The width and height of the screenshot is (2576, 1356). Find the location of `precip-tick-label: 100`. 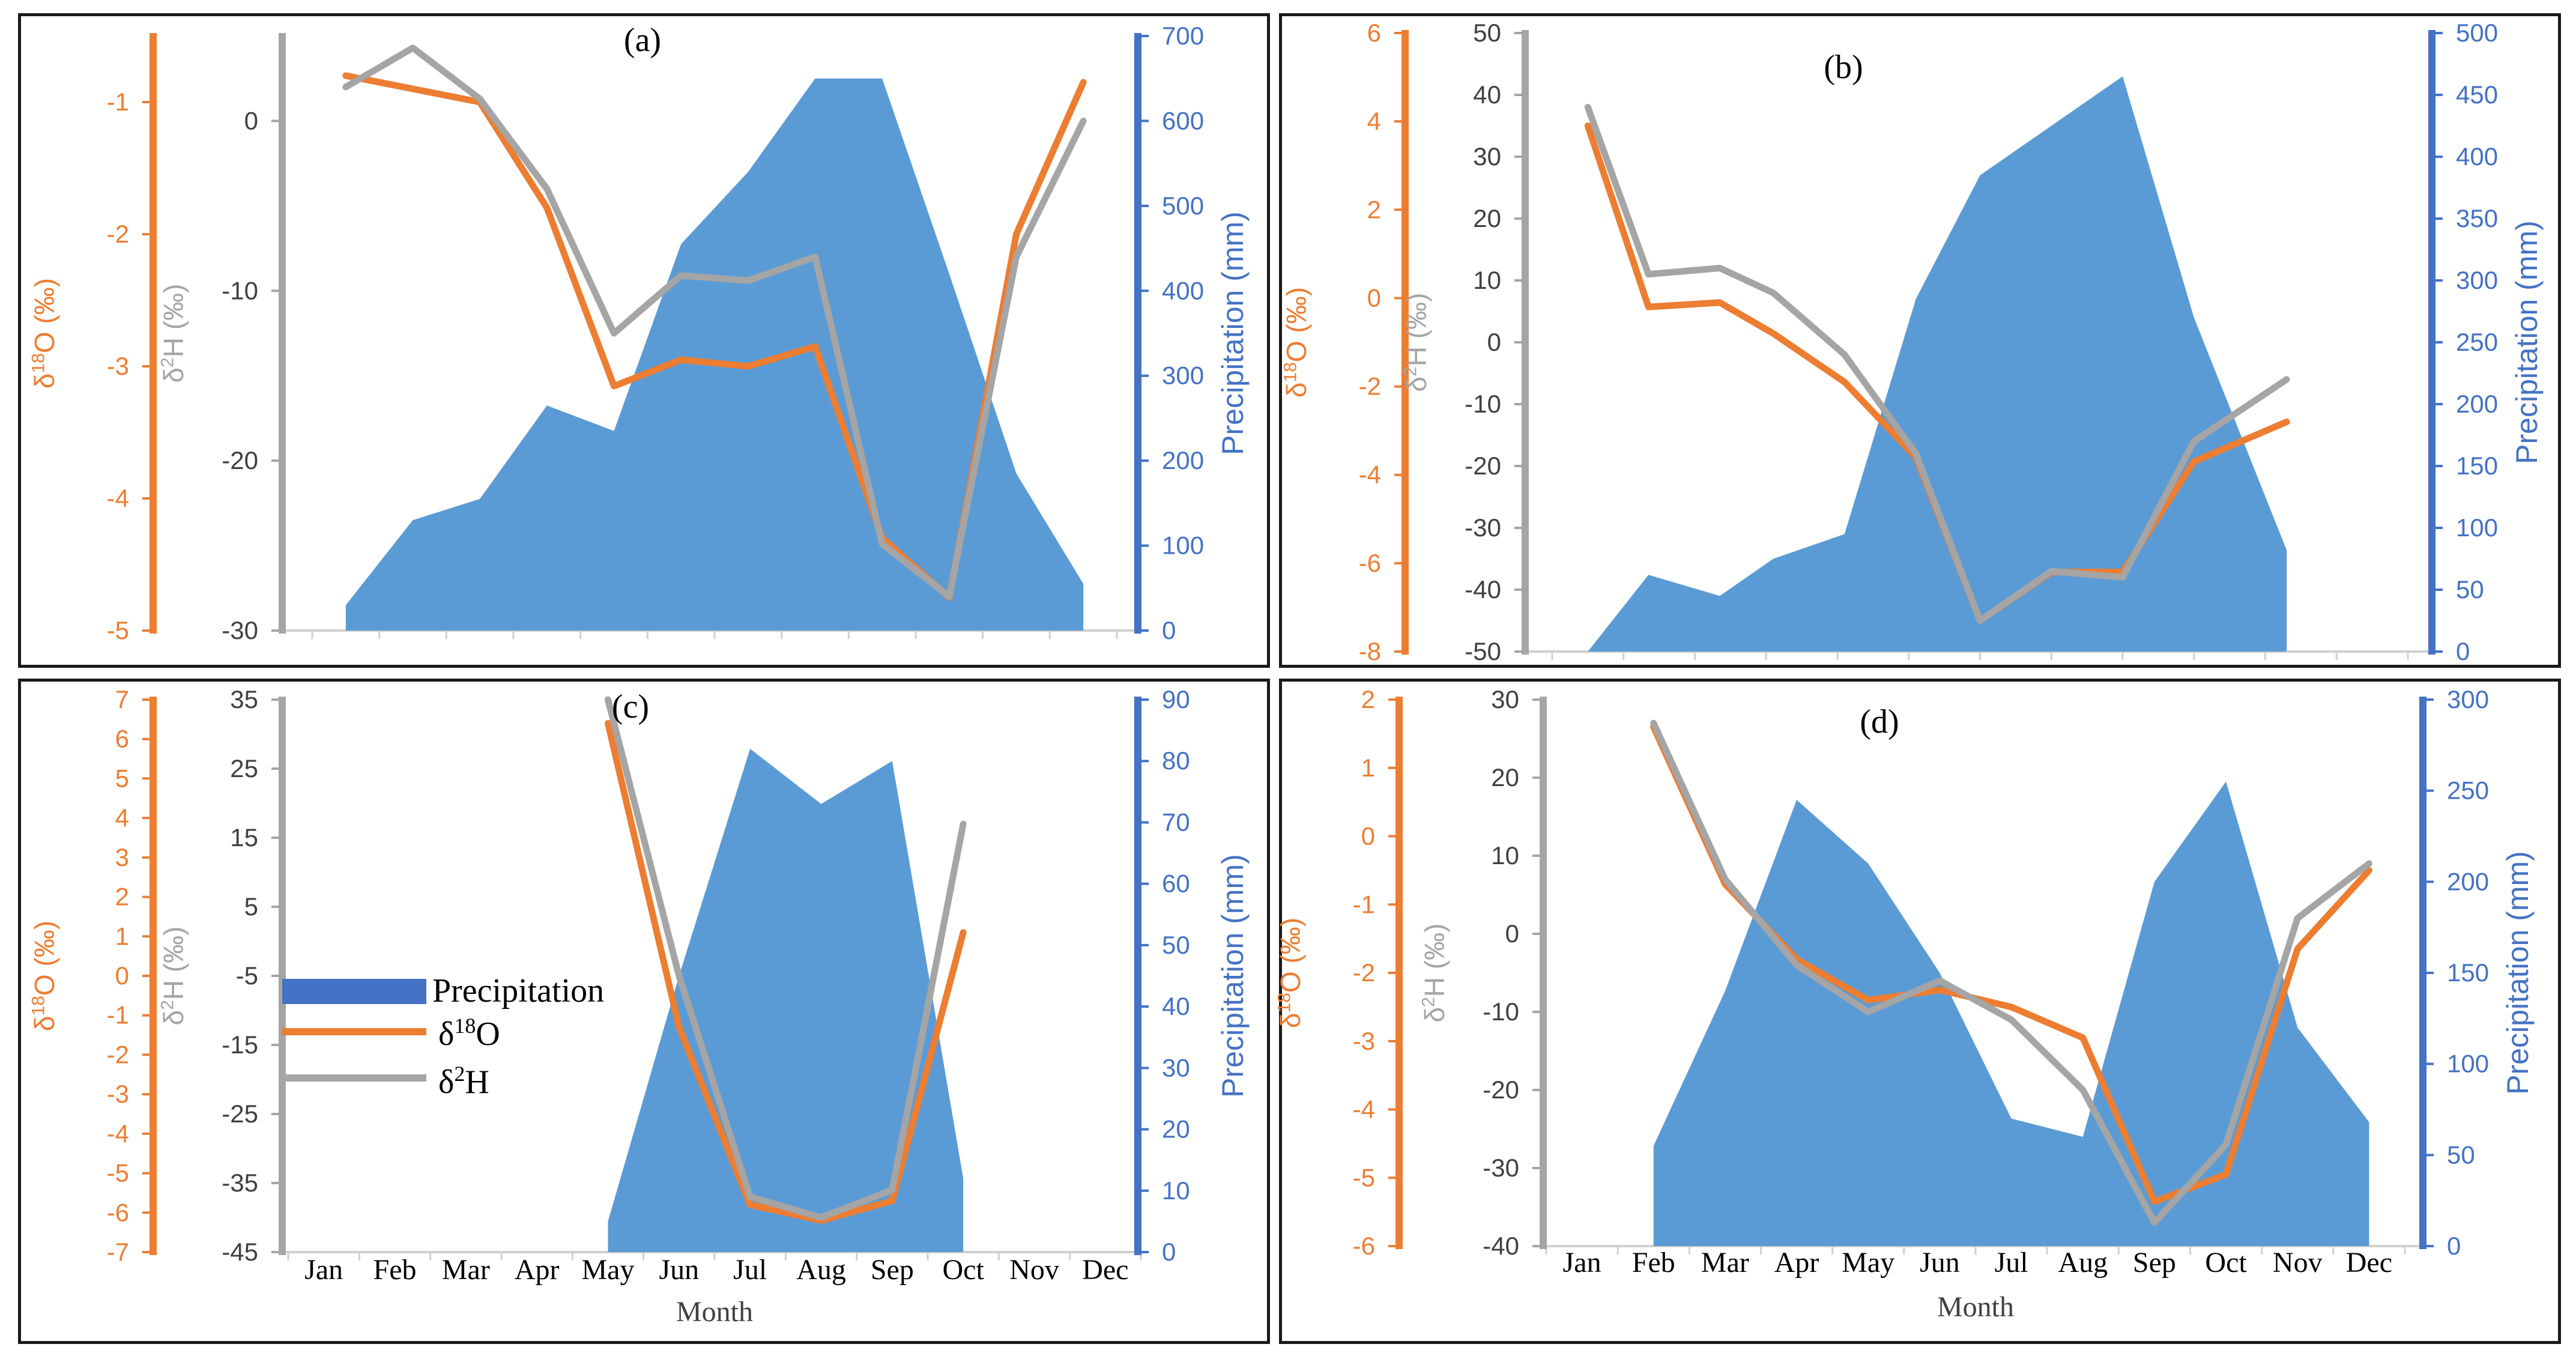

precip-tick-label: 100 is located at coordinates (2468, 1064).